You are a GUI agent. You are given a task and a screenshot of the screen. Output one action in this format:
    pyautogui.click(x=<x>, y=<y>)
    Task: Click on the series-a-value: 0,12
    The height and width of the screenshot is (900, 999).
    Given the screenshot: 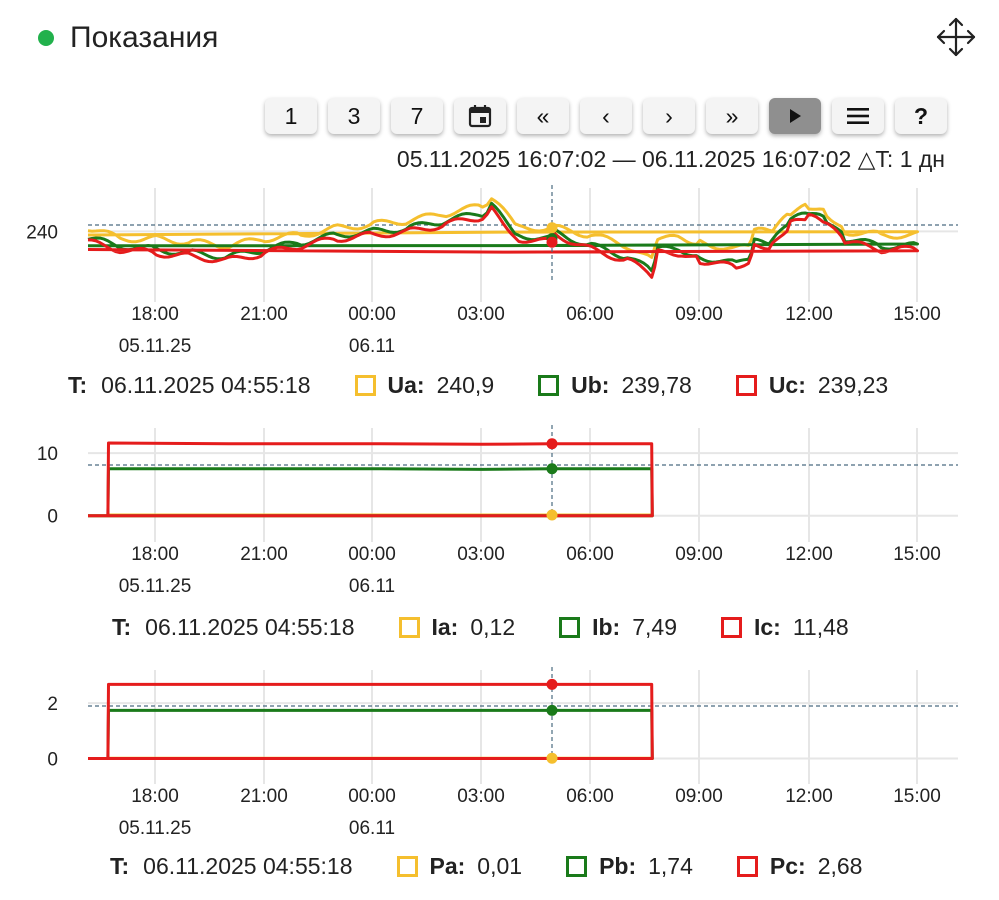 What is the action you would take?
    pyautogui.click(x=493, y=627)
    